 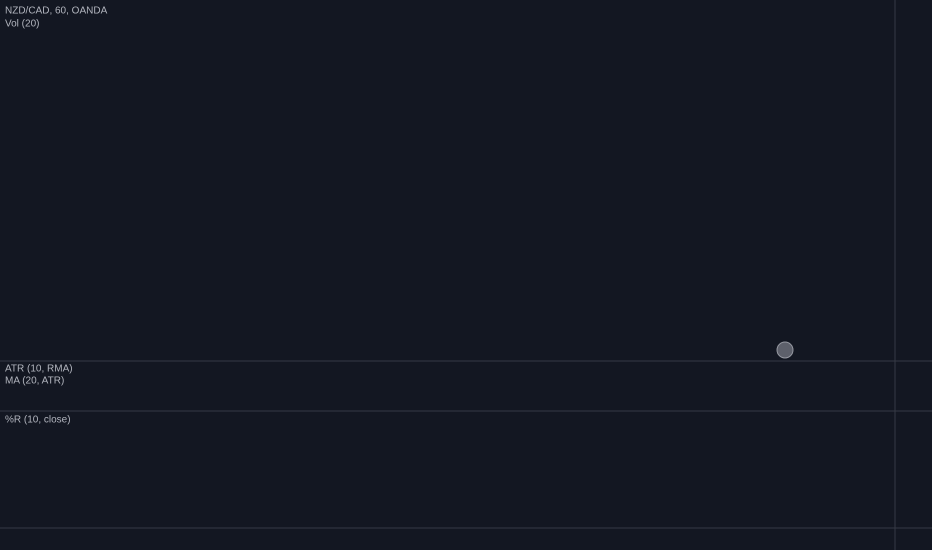 I want to click on legend-entry: ATR (10, RMA), so click(x=39, y=369).